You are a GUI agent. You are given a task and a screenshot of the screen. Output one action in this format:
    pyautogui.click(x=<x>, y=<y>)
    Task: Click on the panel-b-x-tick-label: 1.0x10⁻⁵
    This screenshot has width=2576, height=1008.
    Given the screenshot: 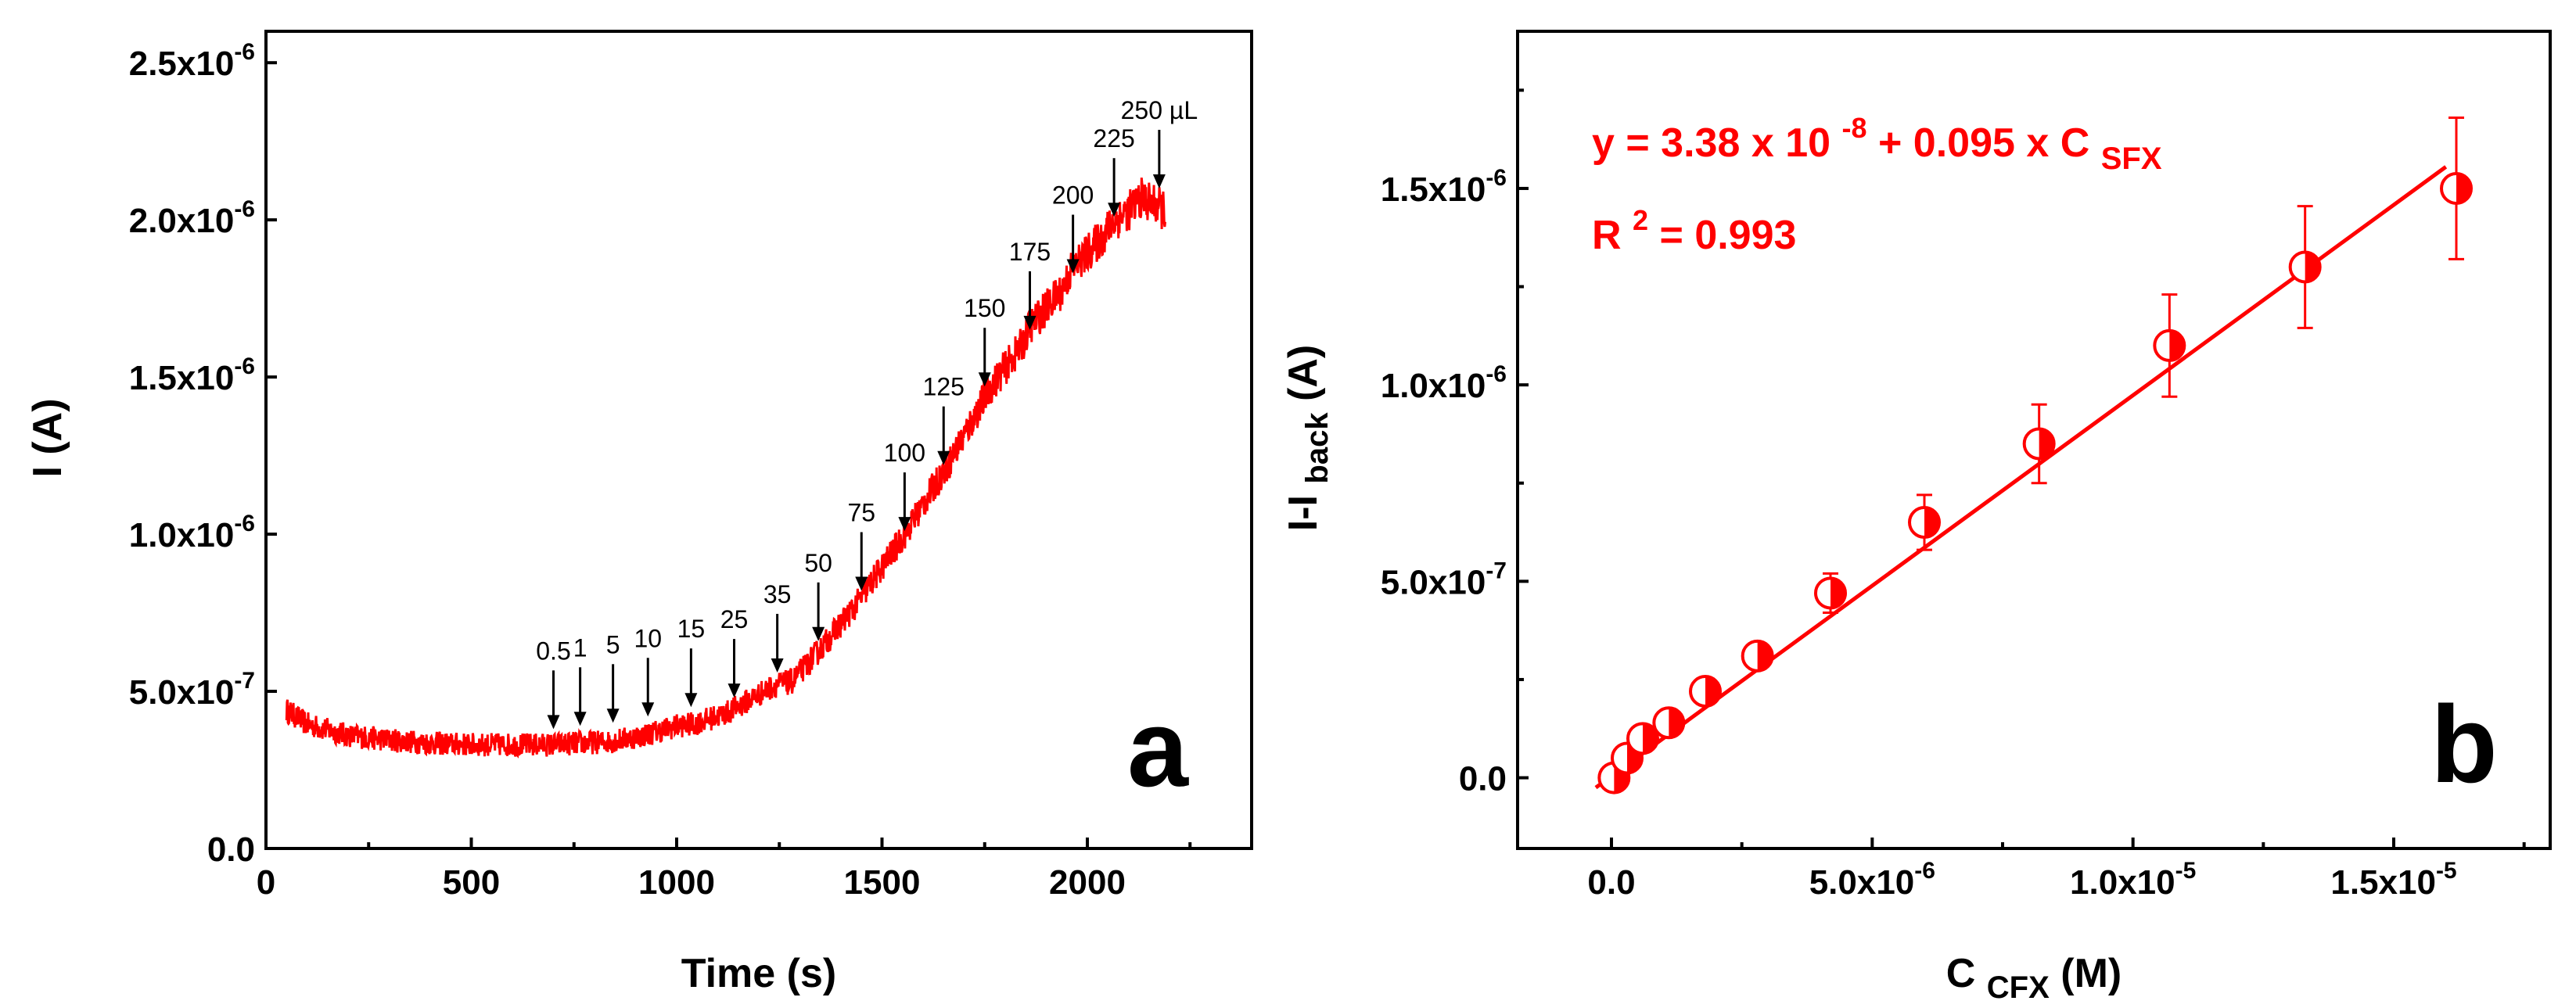 What is the action you would take?
    pyautogui.click(x=2133, y=880)
    